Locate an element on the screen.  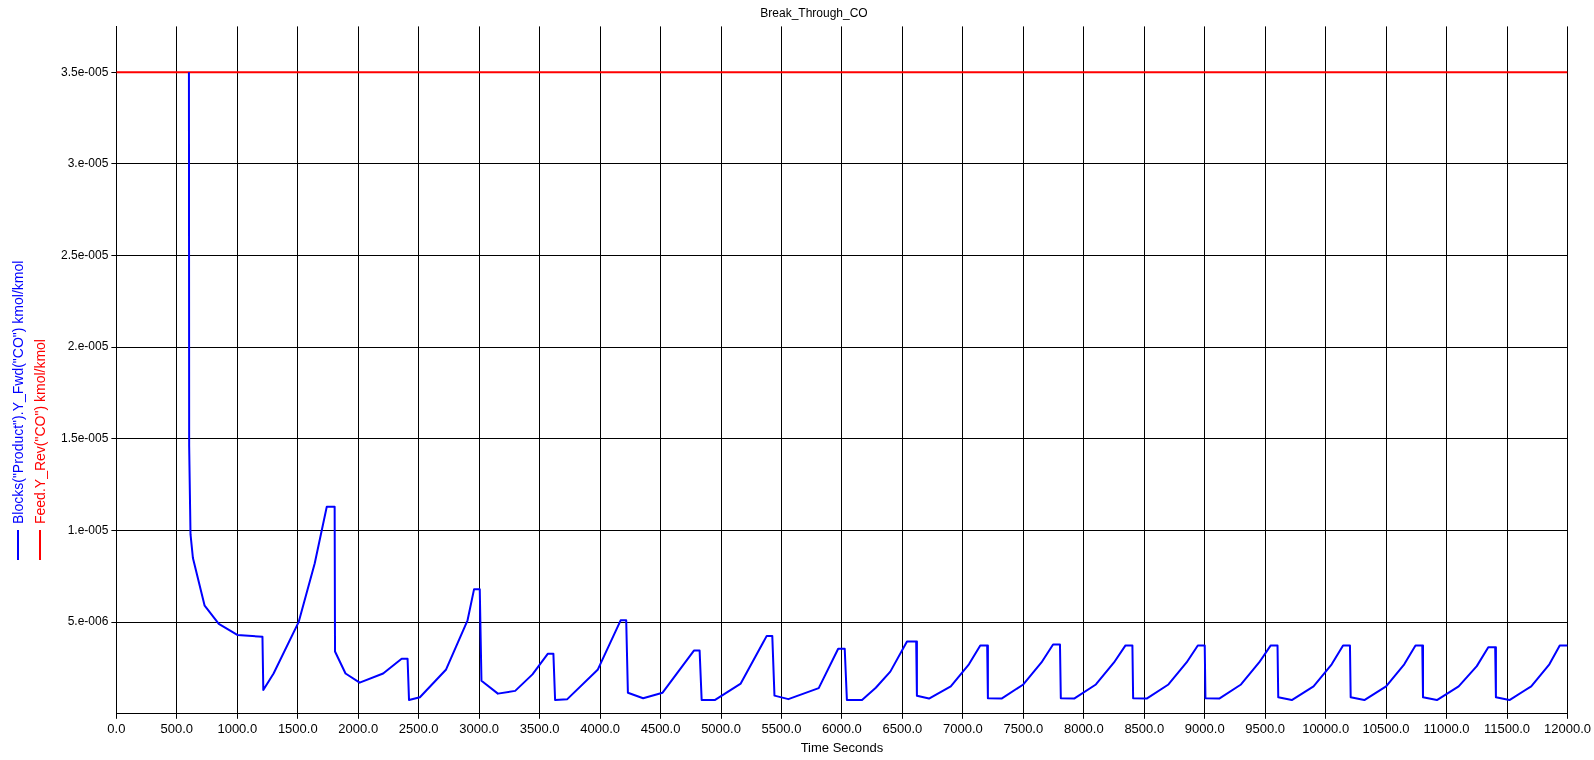
x-tick-label: 7000.0 is located at coordinates (962, 729).